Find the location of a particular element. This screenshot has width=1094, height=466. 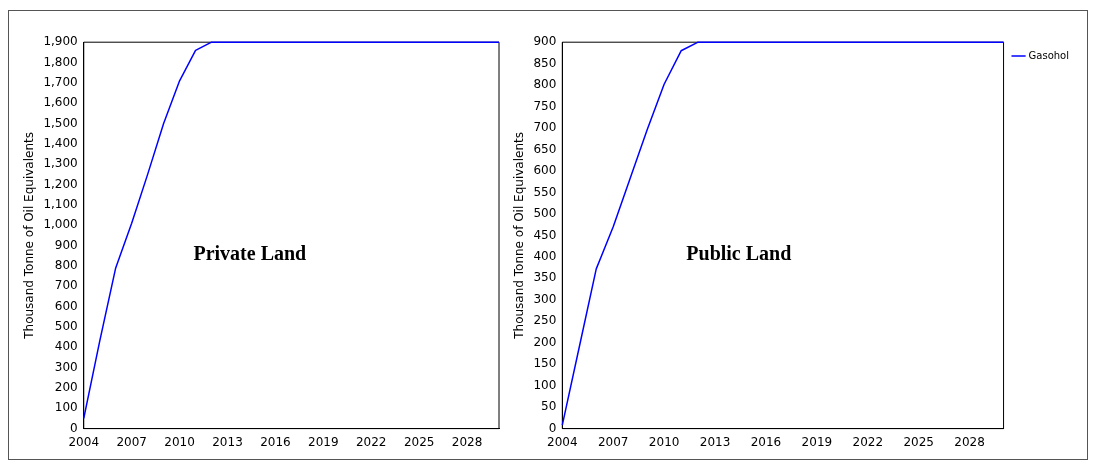

annotation: Public Land is located at coordinates (739, 252).